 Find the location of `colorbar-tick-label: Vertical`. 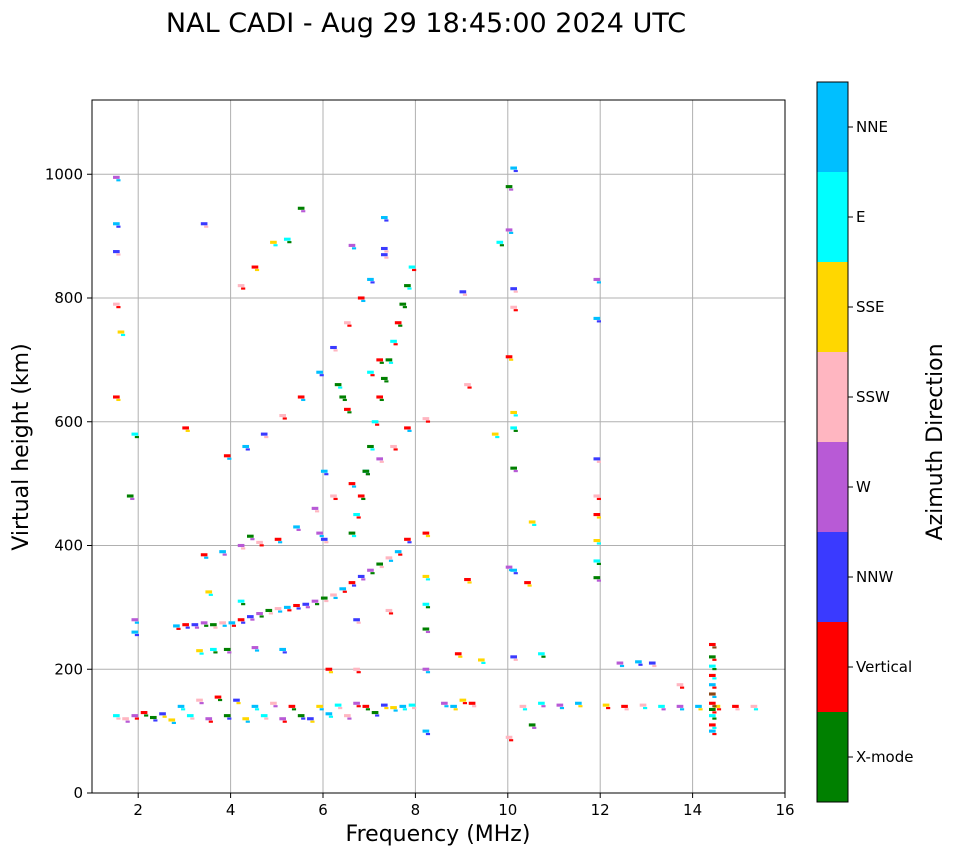

colorbar-tick-label: Vertical is located at coordinates (884, 667).